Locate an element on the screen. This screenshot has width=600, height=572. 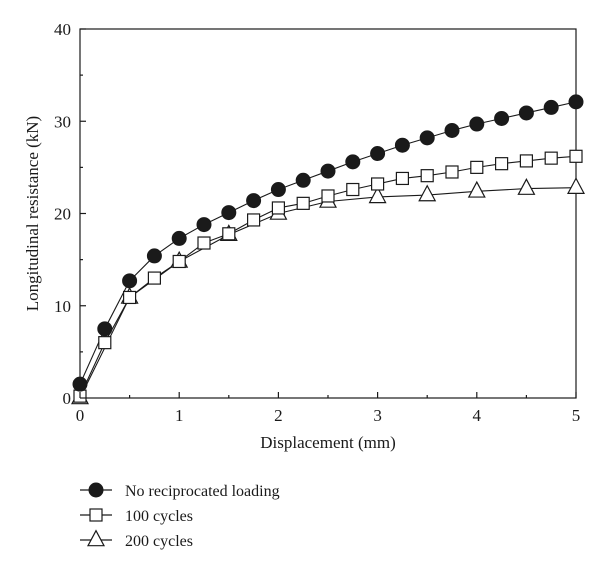
x-tick-label: 4 is located at coordinates (477, 415).